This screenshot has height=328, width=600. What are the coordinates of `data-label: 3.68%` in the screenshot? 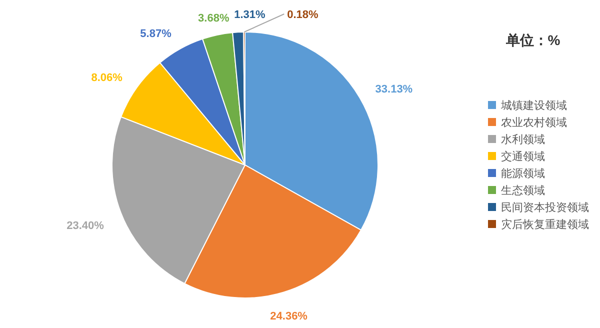 It's located at (214, 18).